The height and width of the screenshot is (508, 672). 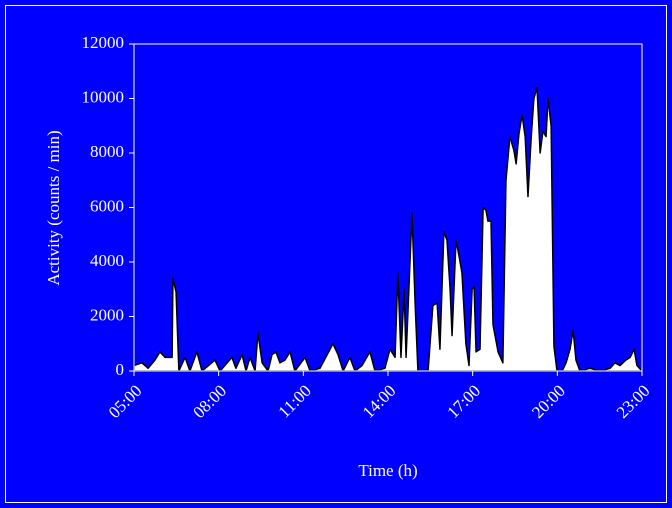 What do you see at coordinates (107, 205) in the screenshot?
I see `y-tick-label: 6000` at bounding box center [107, 205].